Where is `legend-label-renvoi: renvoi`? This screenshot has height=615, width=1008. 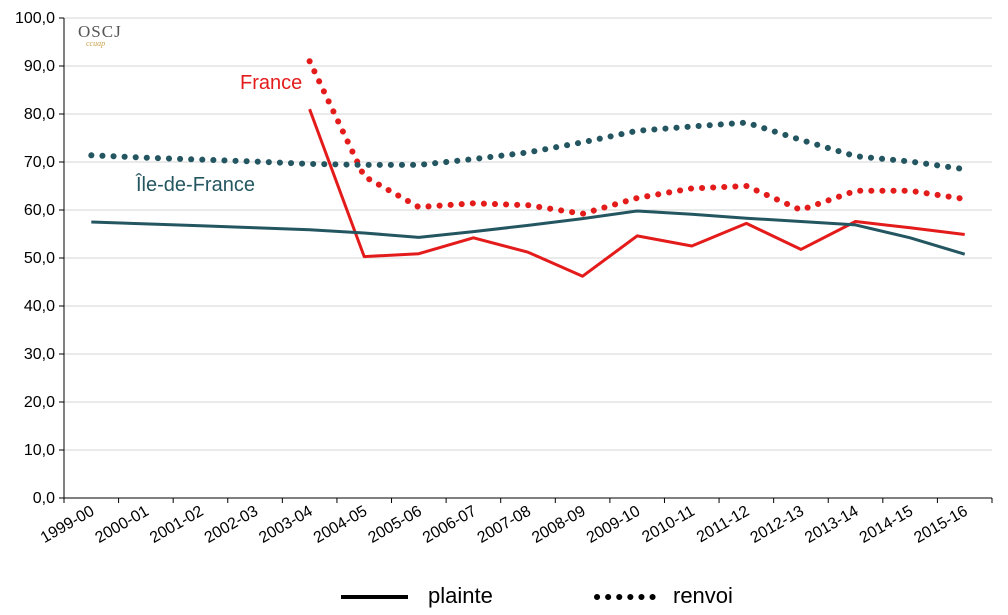 legend-label-renvoi: renvoi is located at coordinates (703, 595).